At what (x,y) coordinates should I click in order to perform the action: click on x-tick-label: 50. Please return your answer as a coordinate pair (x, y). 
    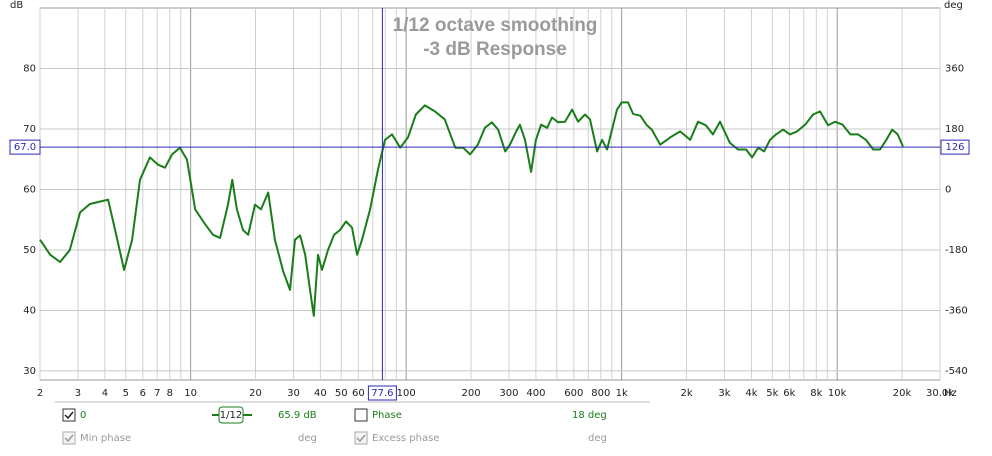
    Looking at the image, I should click on (341, 393).